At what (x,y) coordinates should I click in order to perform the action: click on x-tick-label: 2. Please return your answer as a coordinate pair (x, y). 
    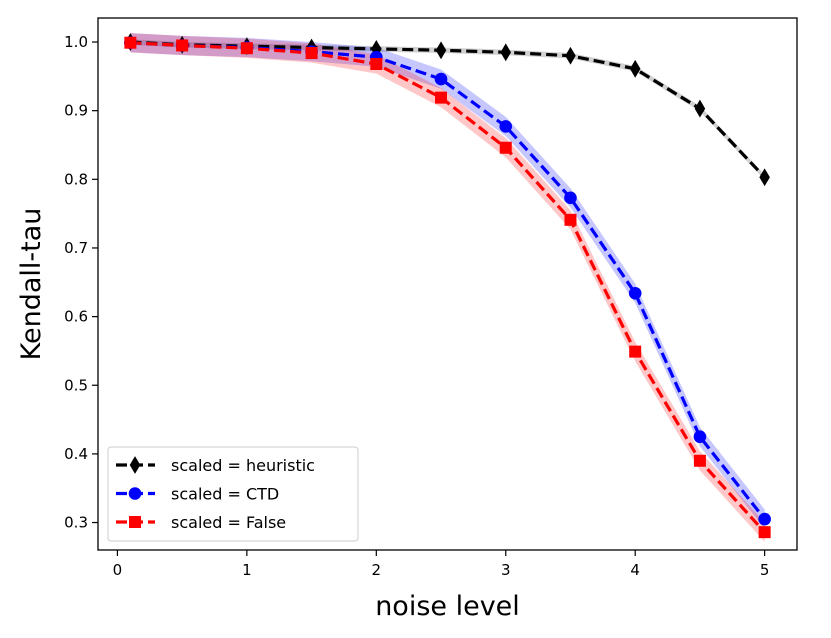
    Looking at the image, I should click on (377, 570).